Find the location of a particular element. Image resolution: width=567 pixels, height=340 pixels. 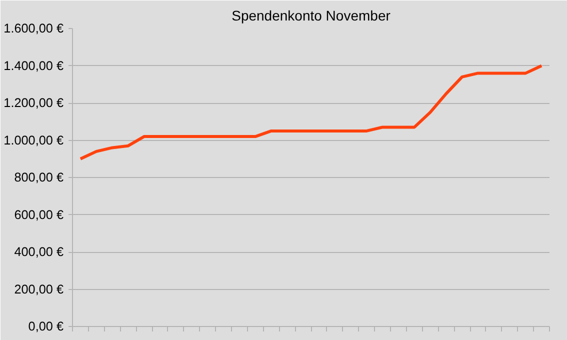

chart-title: Spendenkonto November is located at coordinates (311, 16).